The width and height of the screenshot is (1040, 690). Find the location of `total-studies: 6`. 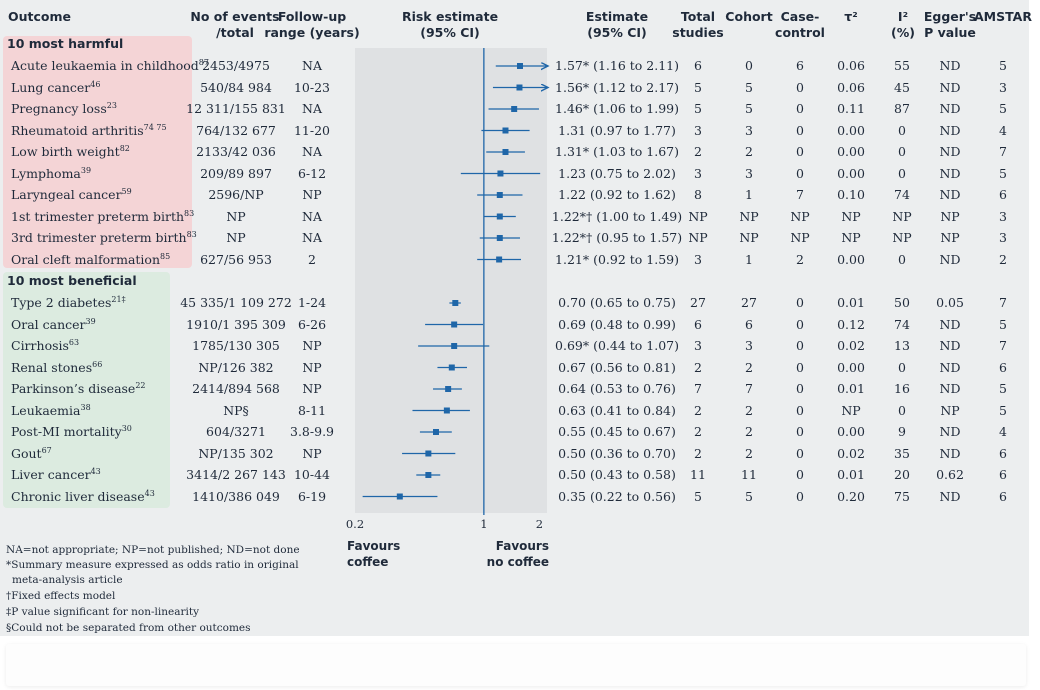

total-studies: 6 is located at coordinates (698, 65).